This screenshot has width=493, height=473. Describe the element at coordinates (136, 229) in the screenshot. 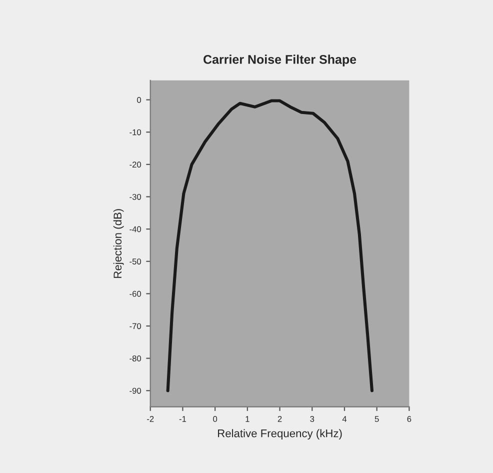

I see `y-tick-label: -40` at that location.